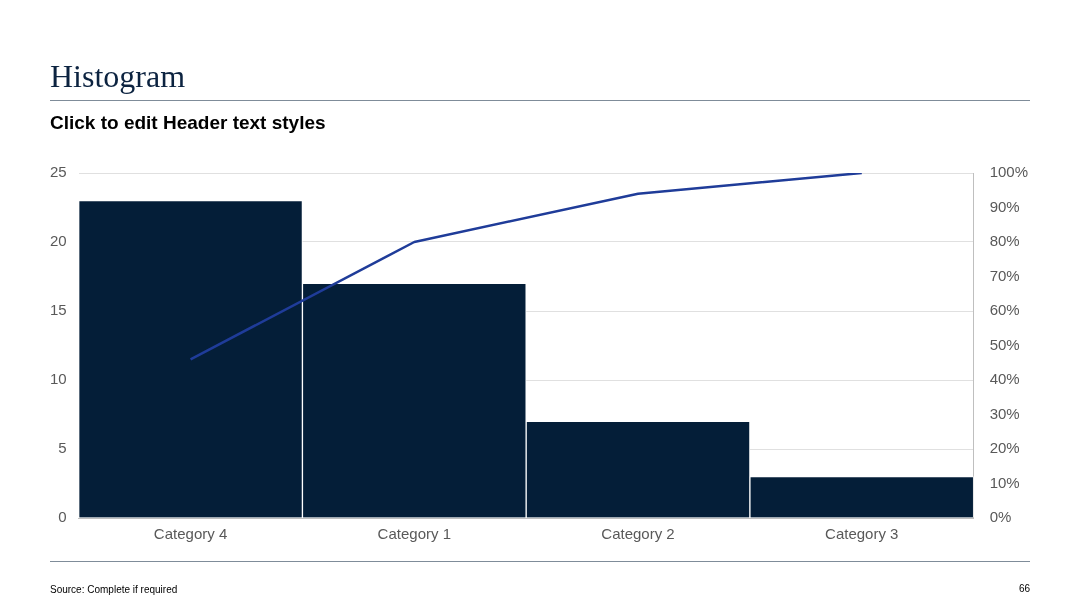 This screenshot has height=608, width=1080. What do you see at coordinates (1004, 448) in the screenshot?
I see `y2-tick-label: 20%` at bounding box center [1004, 448].